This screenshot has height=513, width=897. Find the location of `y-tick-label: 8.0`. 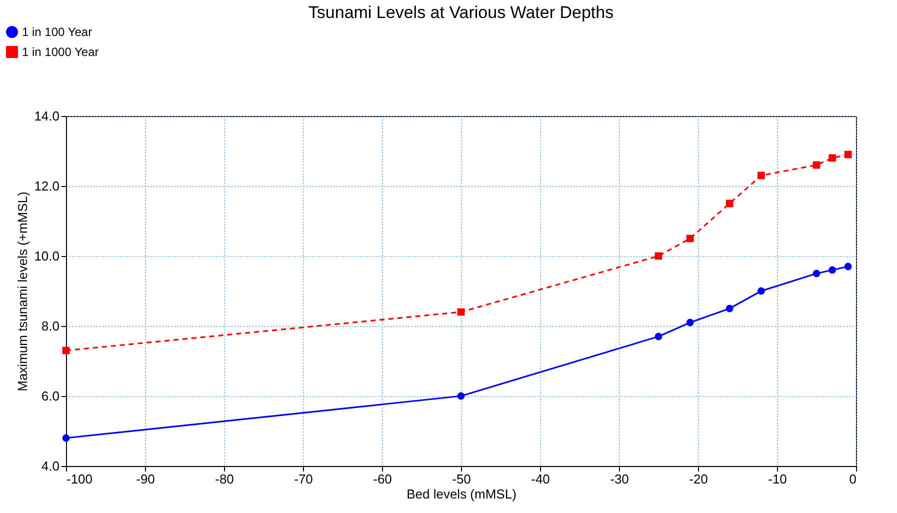

y-tick-label: 8.0 is located at coordinates (50, 326).